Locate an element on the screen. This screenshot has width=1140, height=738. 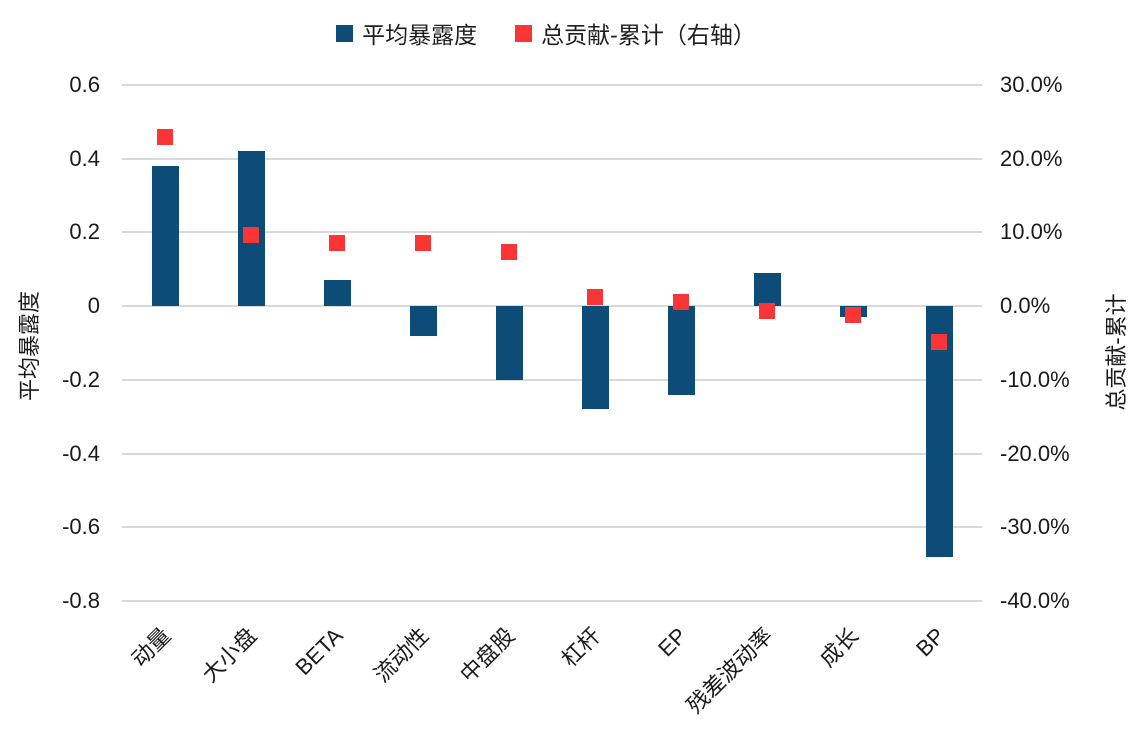
legend-item-total-contribution: 总贡献-累计（右轴） is located at coordinates (635, 33).